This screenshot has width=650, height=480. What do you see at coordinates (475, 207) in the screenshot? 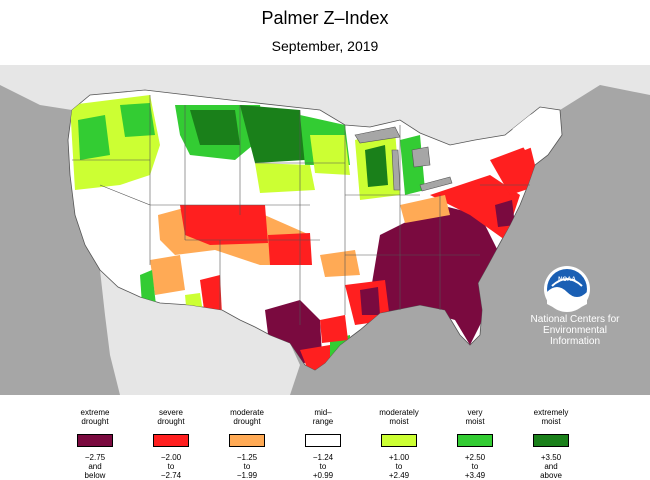
I see `region-mid-atlantic-severe-drought` at bounding box center [475, 207].